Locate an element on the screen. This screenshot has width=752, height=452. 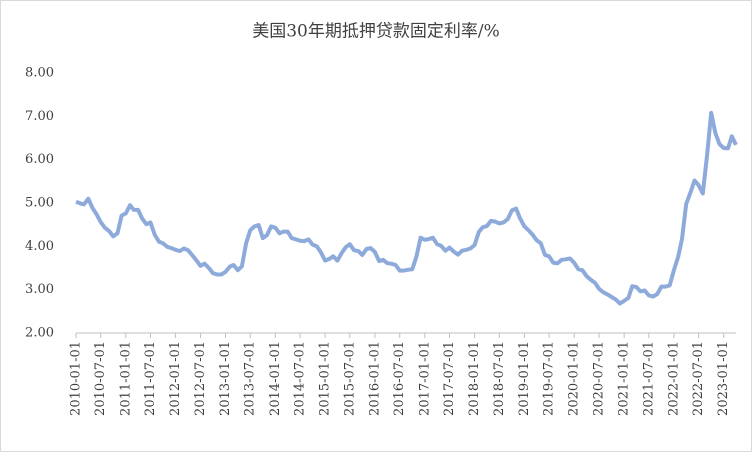
y-tick-label: 3.00 is located at coordinates (39, 289).